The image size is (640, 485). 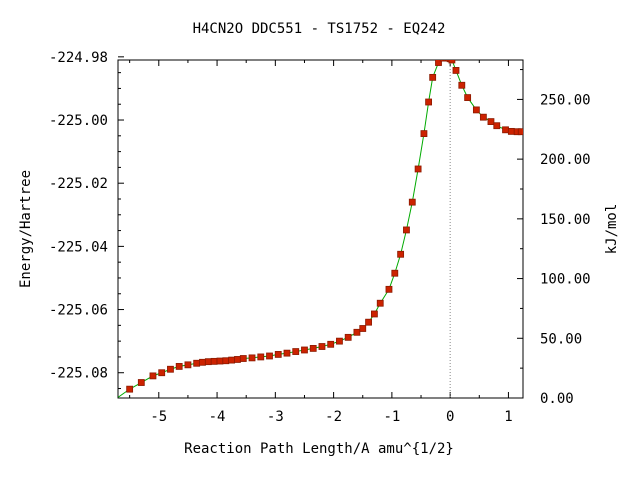 I want to click on x-tick-label: -3, so click(x=275, y=417).